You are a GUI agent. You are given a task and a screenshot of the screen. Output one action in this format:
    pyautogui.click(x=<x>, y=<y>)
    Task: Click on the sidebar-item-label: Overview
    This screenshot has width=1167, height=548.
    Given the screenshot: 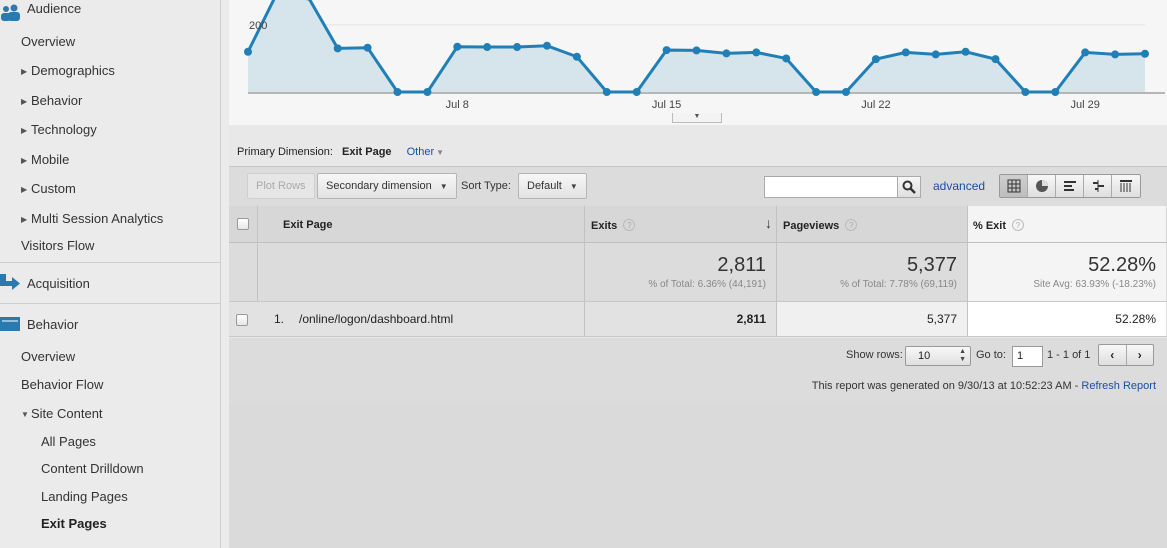 What is the action you would take?
    pyautogui.click(x=48, y=41)
    